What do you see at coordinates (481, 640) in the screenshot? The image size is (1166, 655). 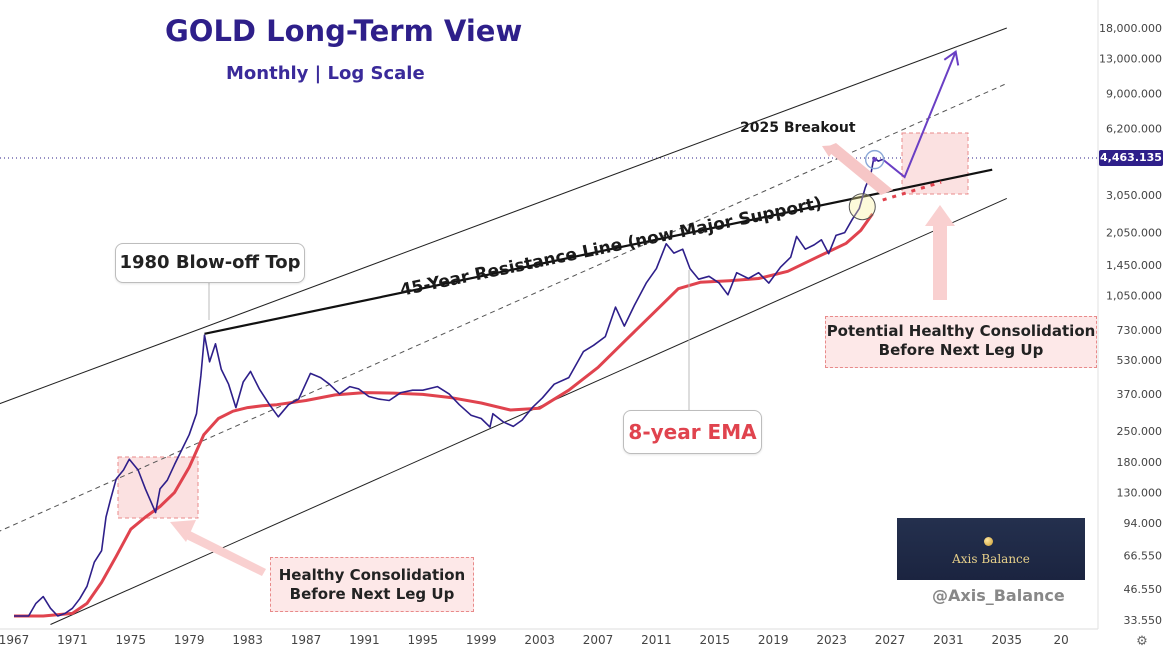 I see `x-tick-label: 1999` at bounding box center [481, 640].